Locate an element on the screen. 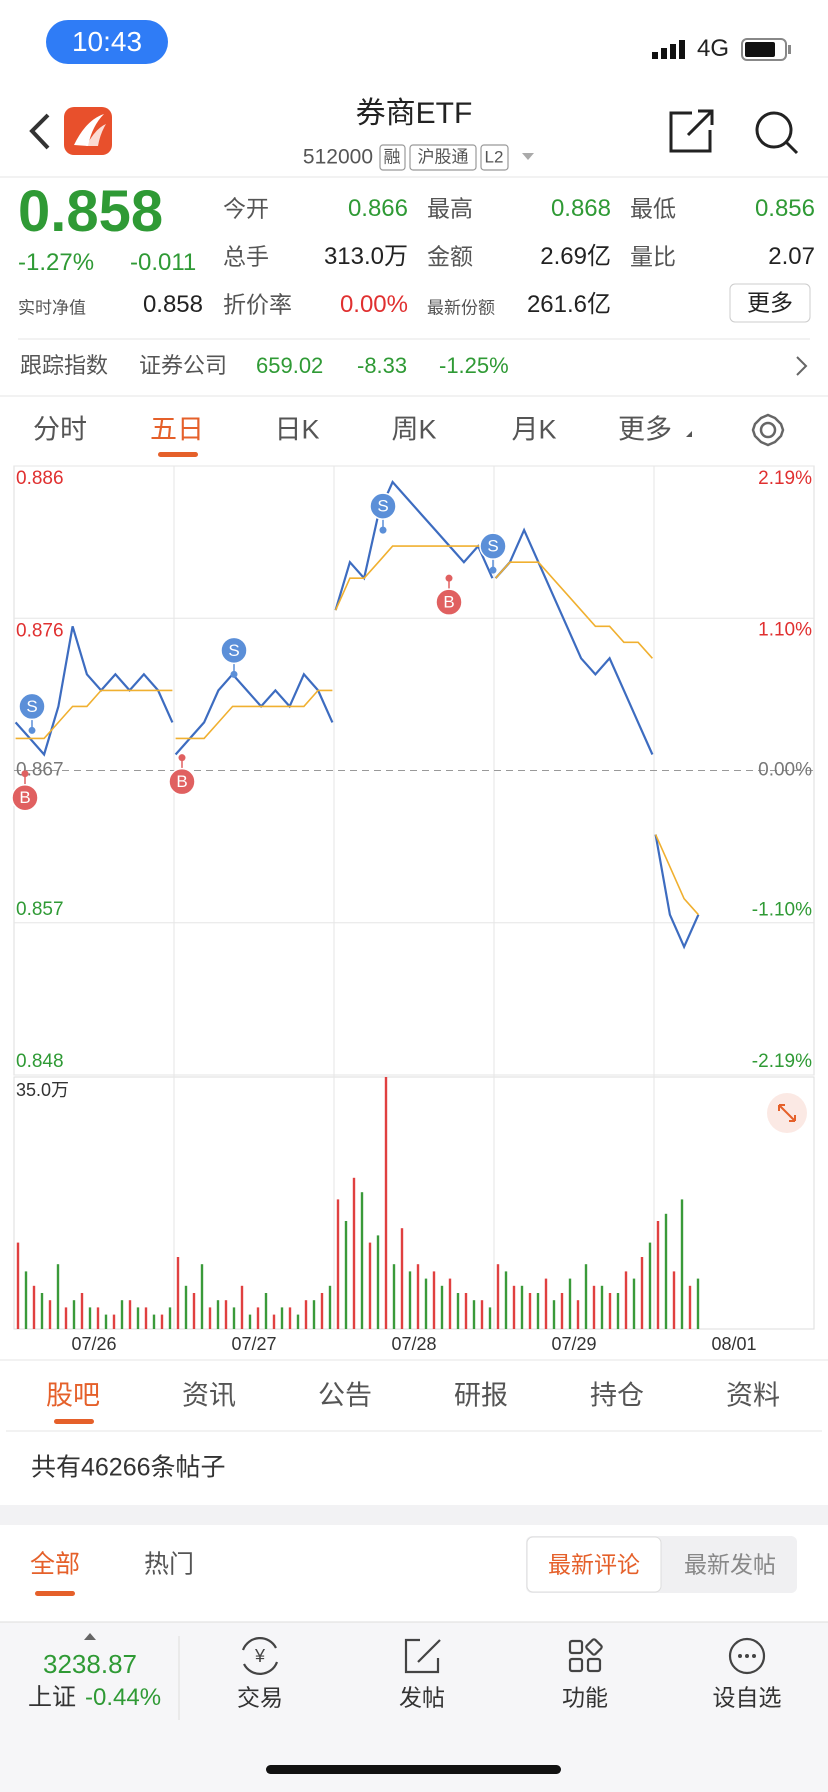  network: 4G is located at coordinates (713, 48).